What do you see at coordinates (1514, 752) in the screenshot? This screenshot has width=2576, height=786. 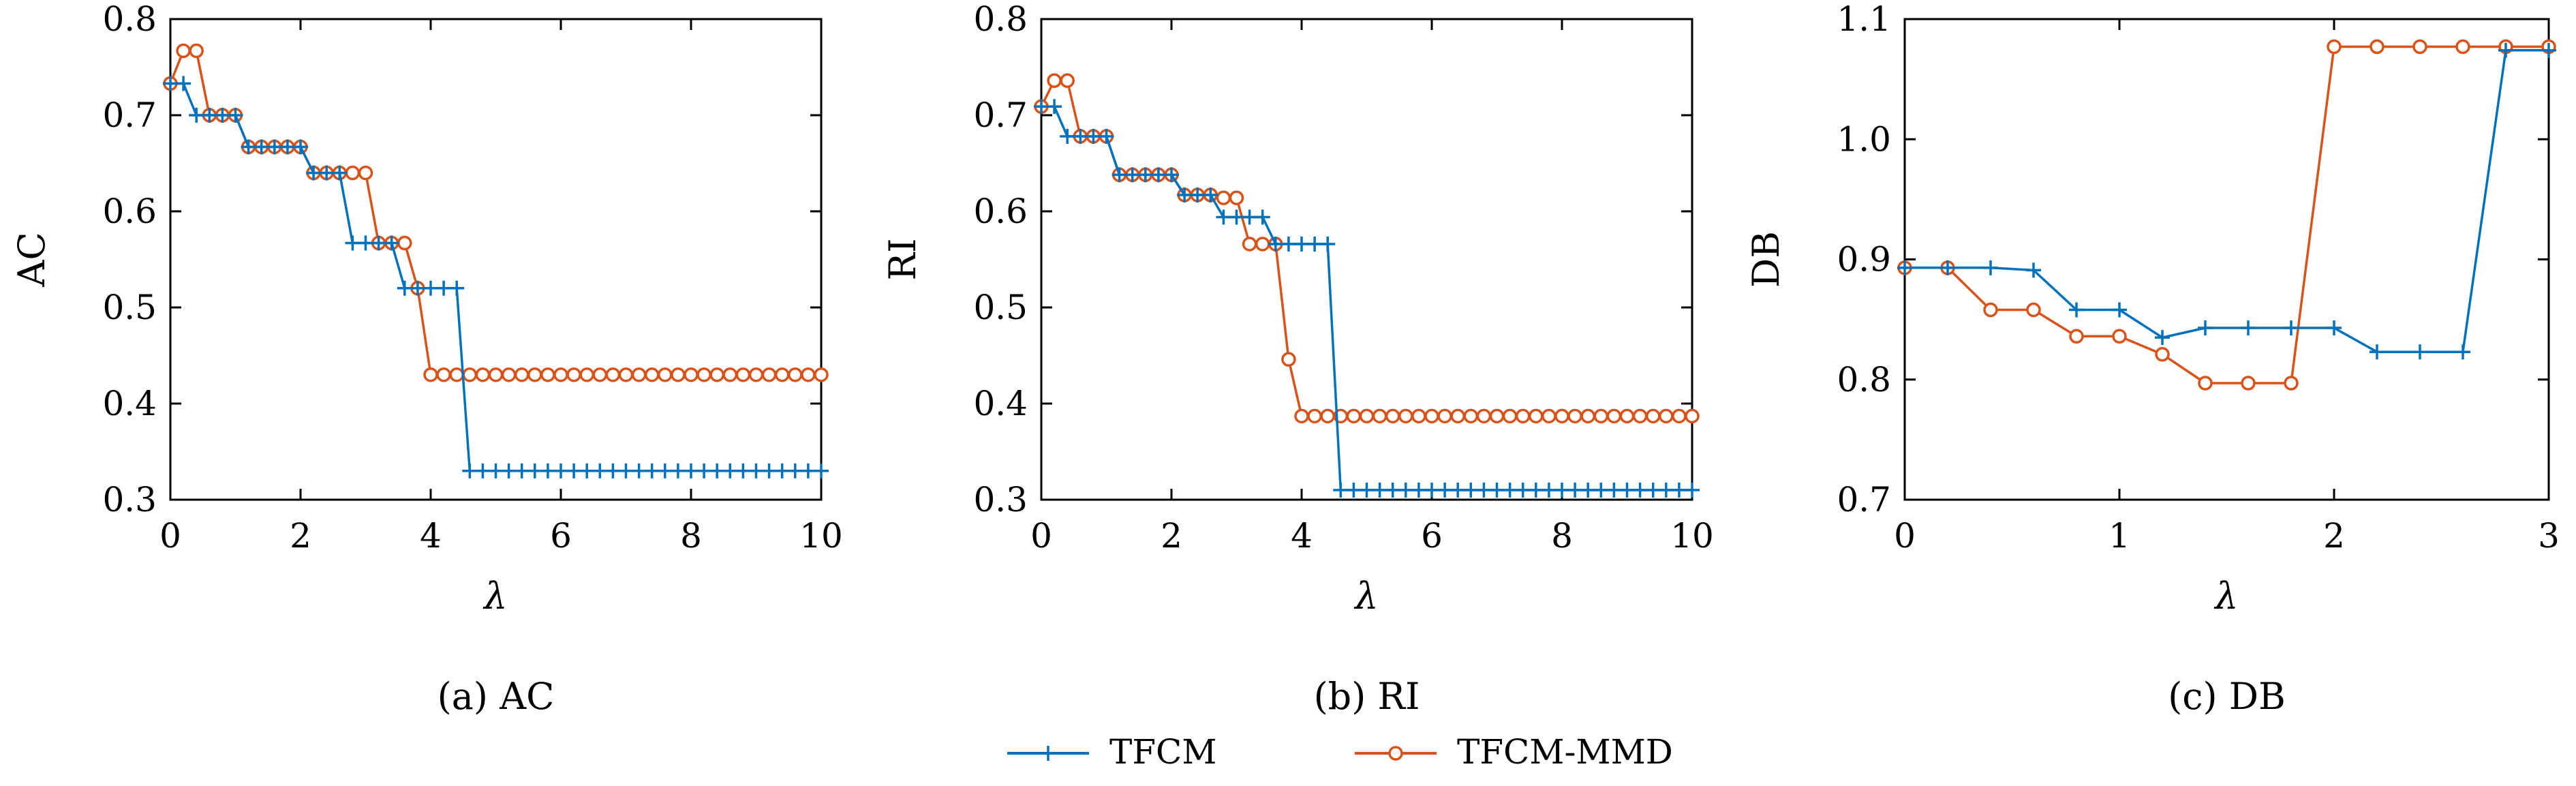 I see `legend-entry-tfcm-mmd: TFCM-MMD` at bounding box center [1514, 752].